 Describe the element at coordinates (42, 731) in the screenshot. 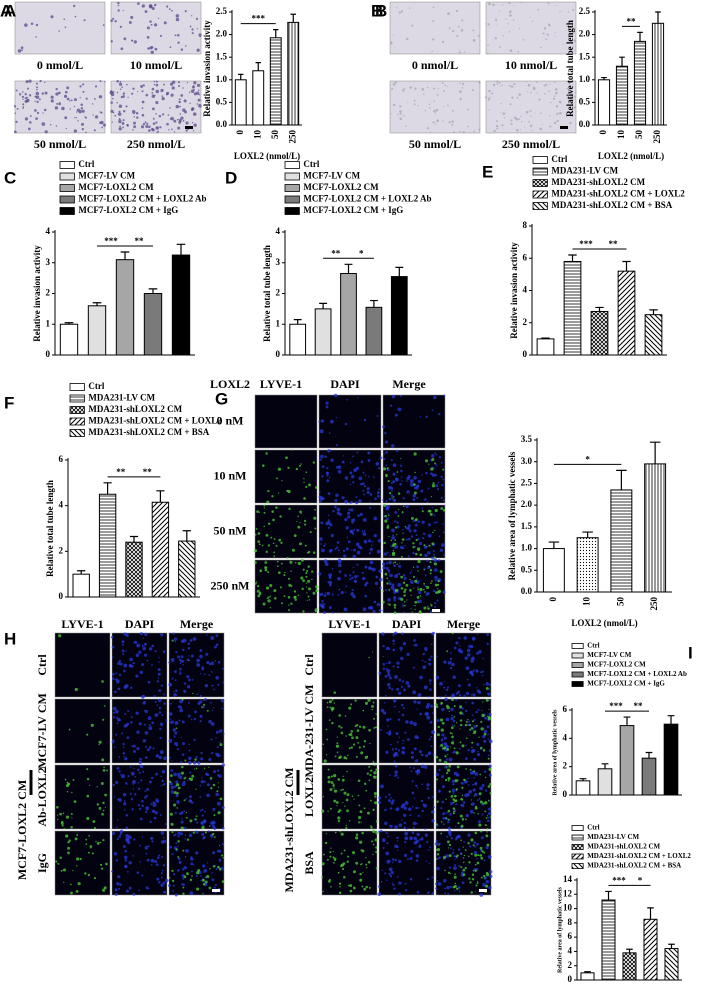

I see `image-label: MCF7-LV CM` at that location.